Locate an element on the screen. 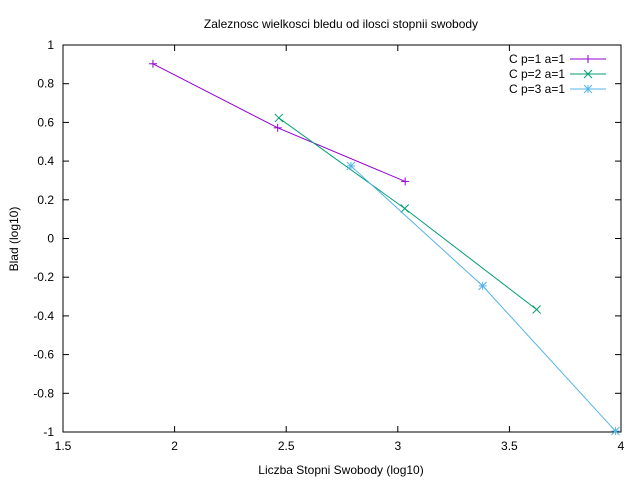 The width and height of the screenshot is (640, 480). legend-label: C p=2 a=1 is located at coordinates (537, 74).